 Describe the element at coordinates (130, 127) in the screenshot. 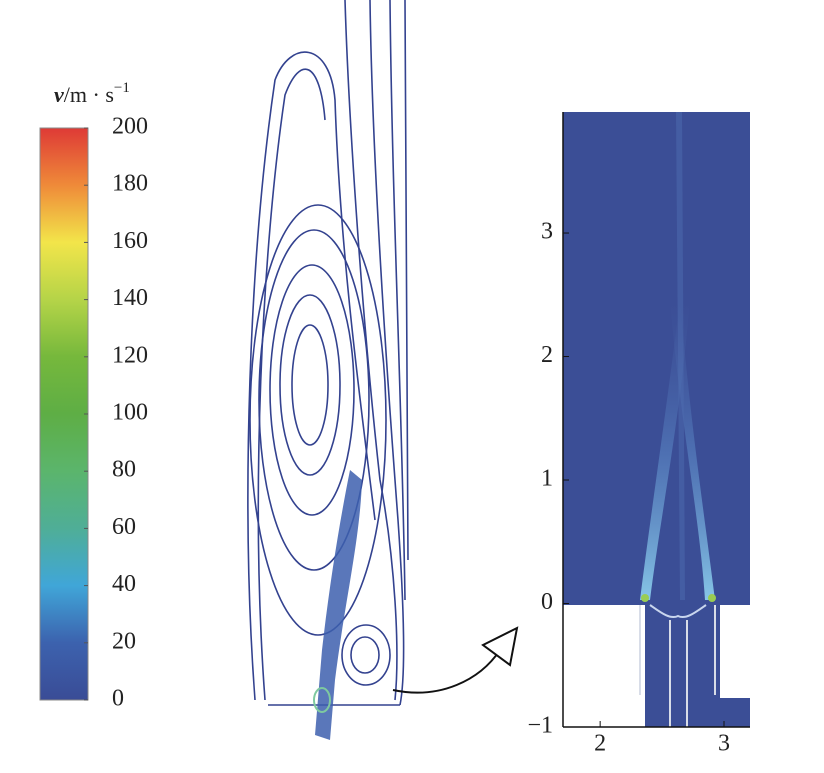

I see `tick-label: 200` at that location.